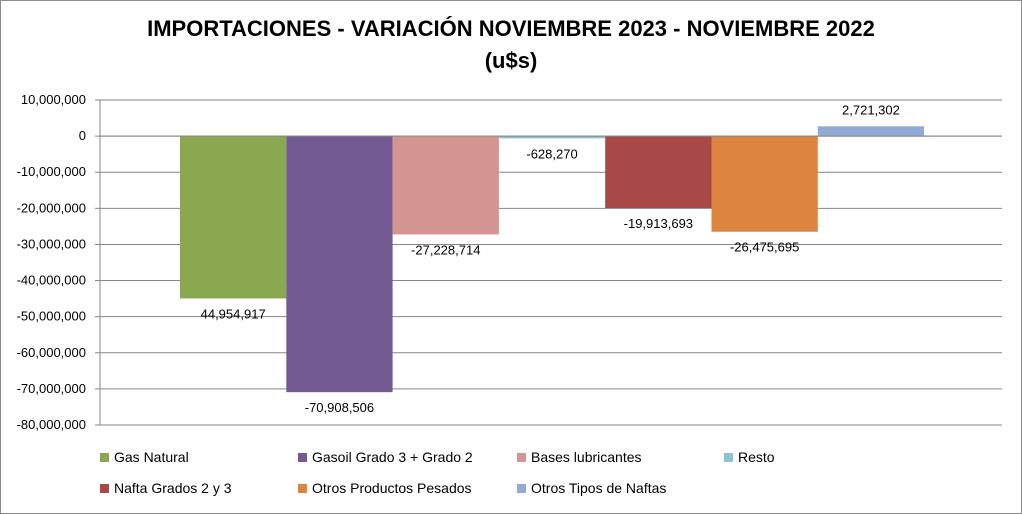  I want to click on y-tick-label: -30,000,000, so click(51, 243).